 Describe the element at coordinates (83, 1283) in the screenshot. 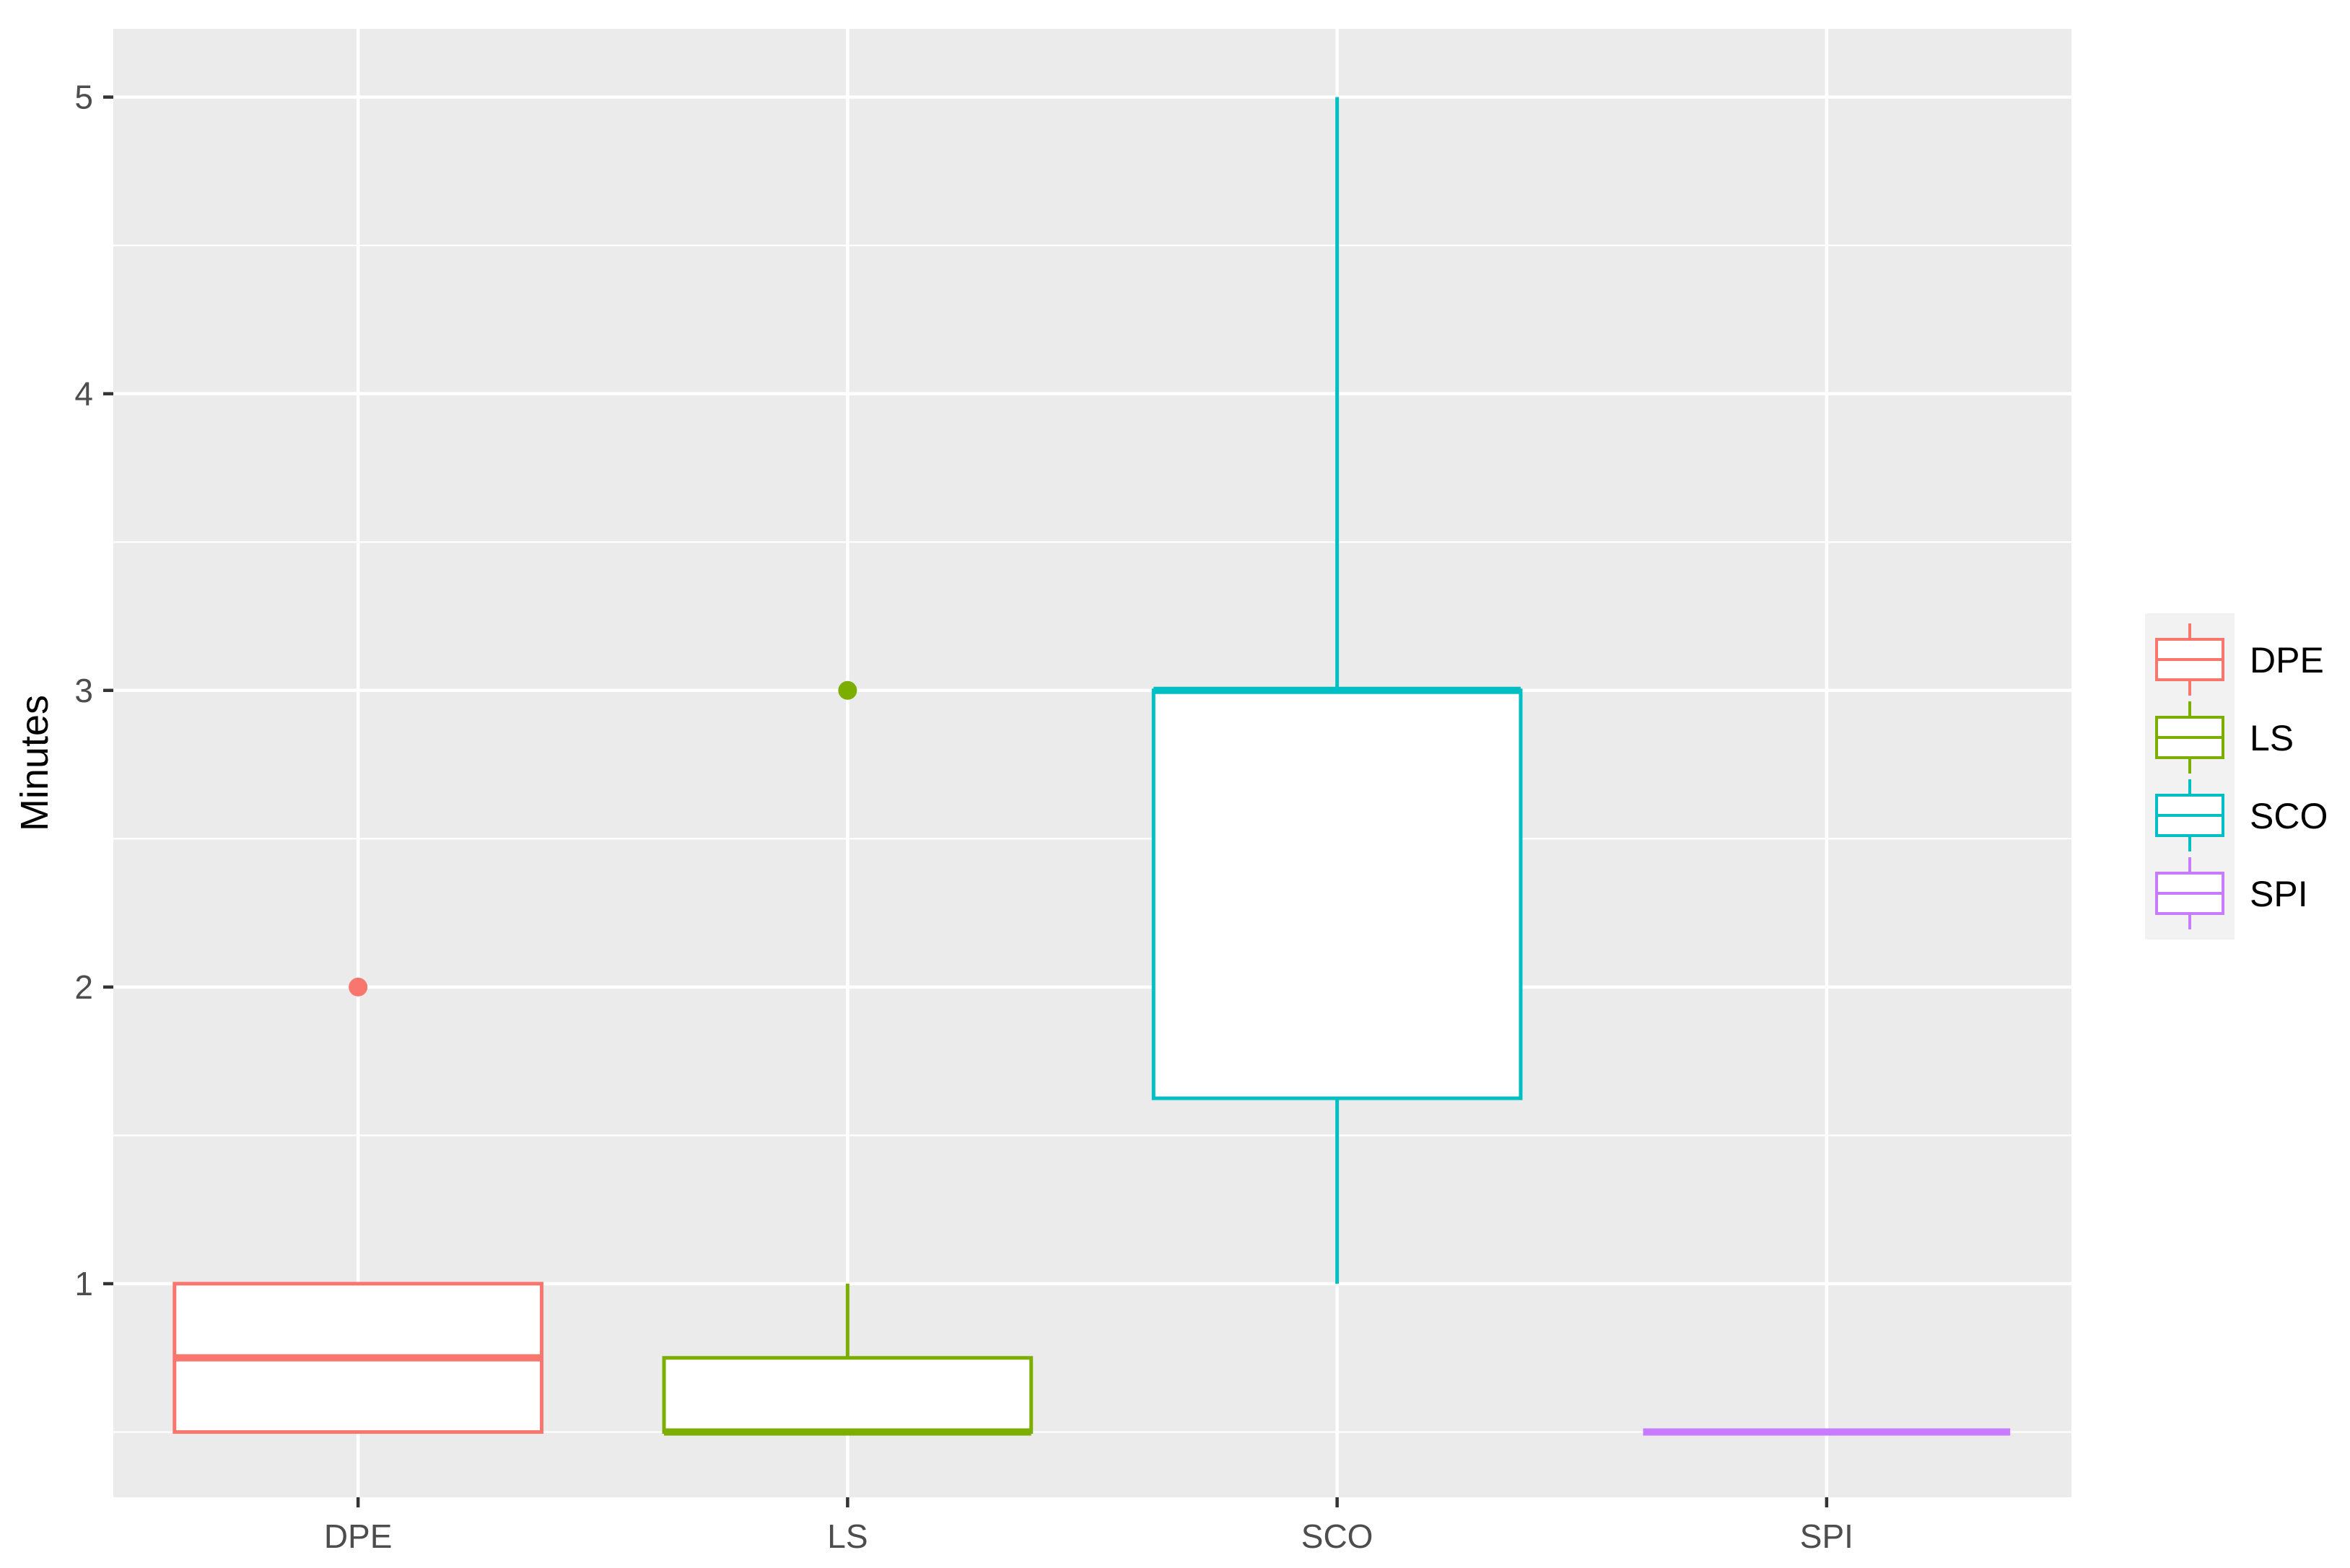

I see `y-tick-label: 1` at that location.